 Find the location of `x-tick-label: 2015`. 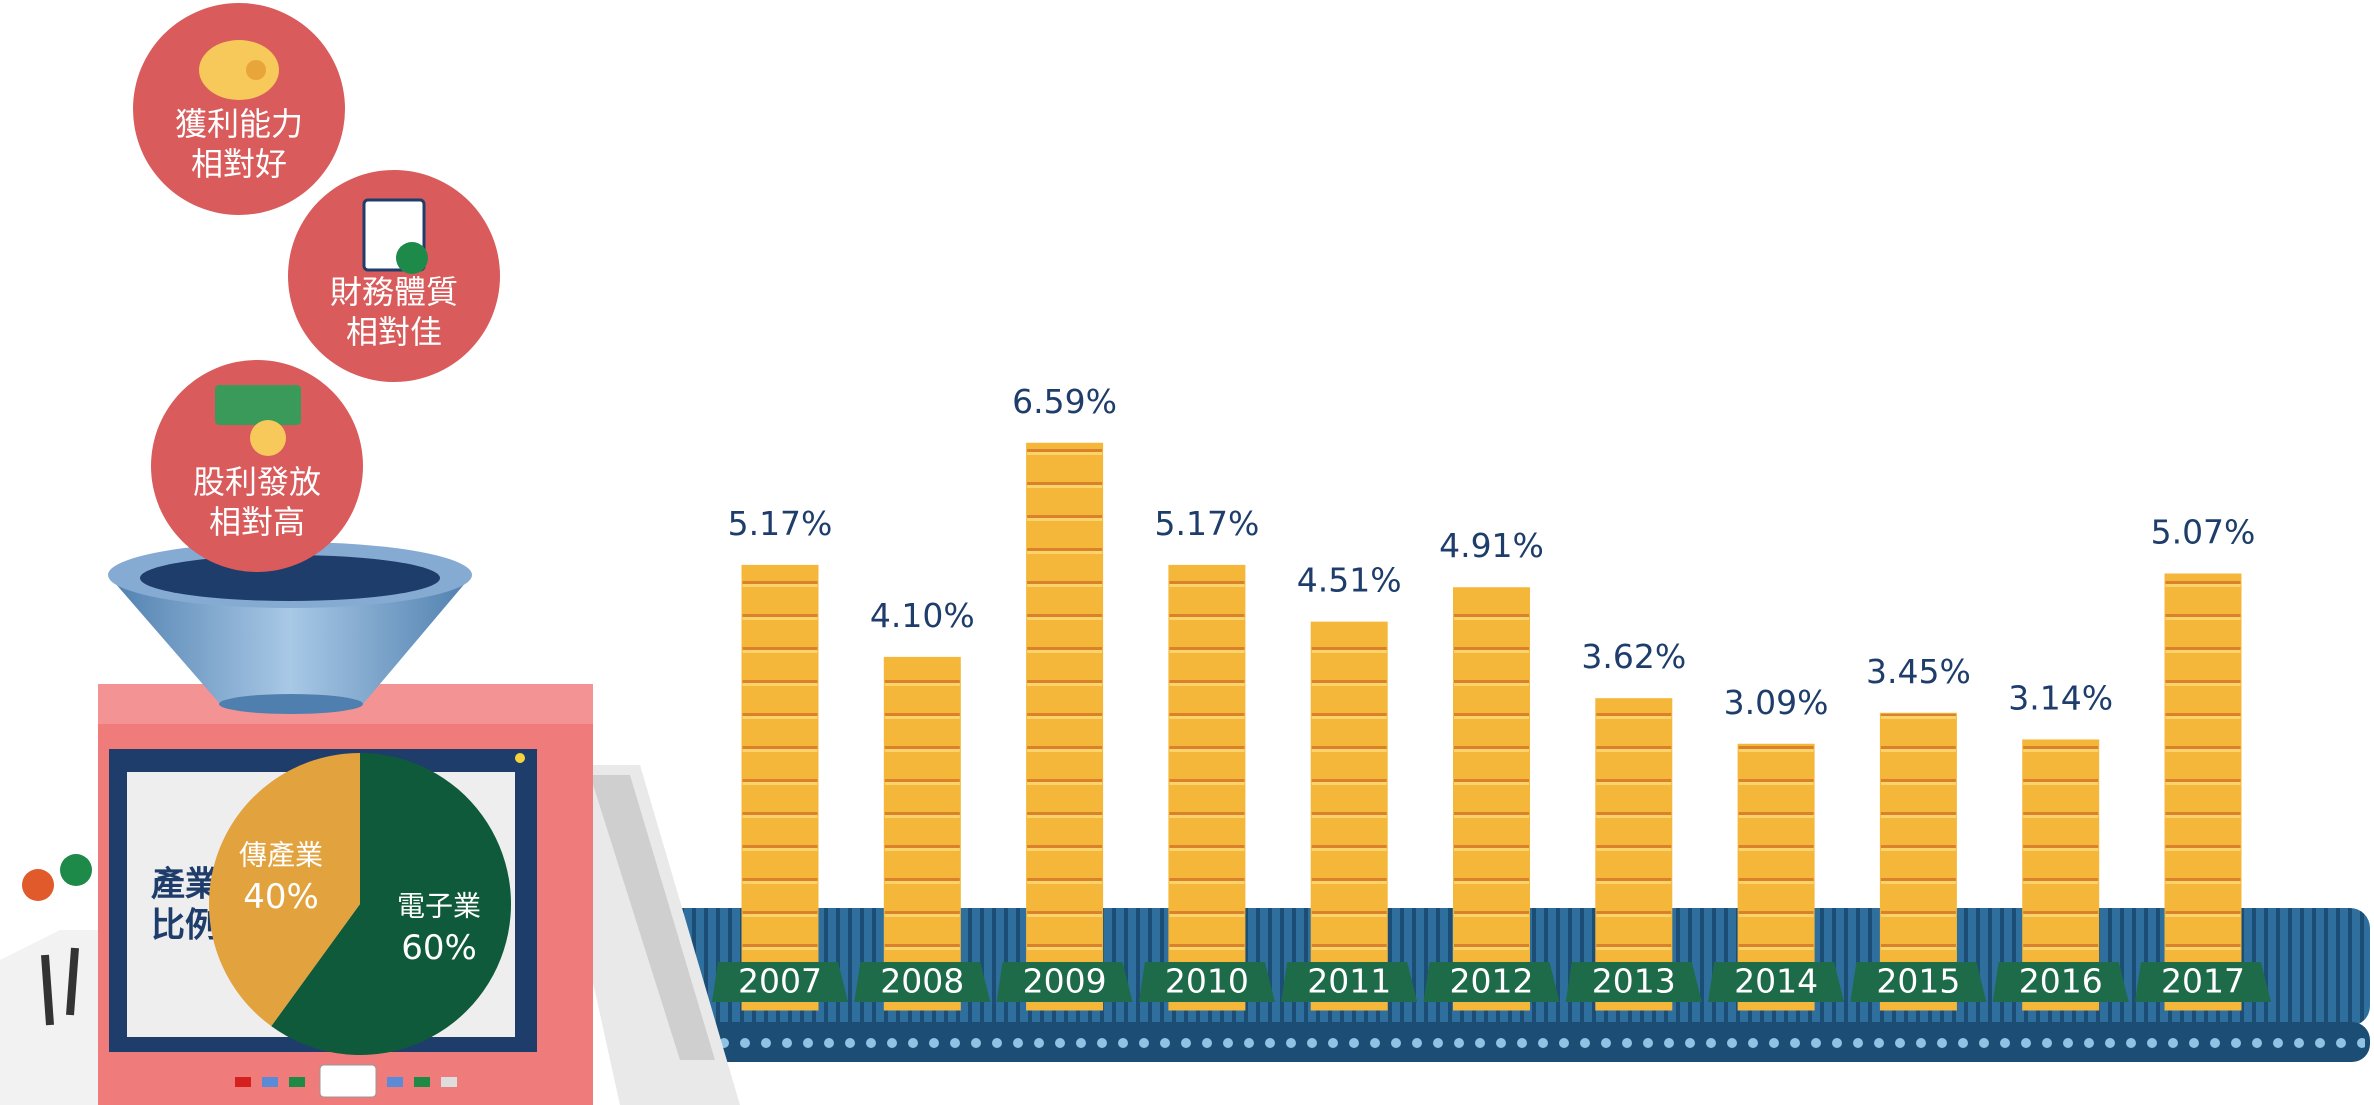

x-tick-label: 2015 is located at coordinates (1918, 981).